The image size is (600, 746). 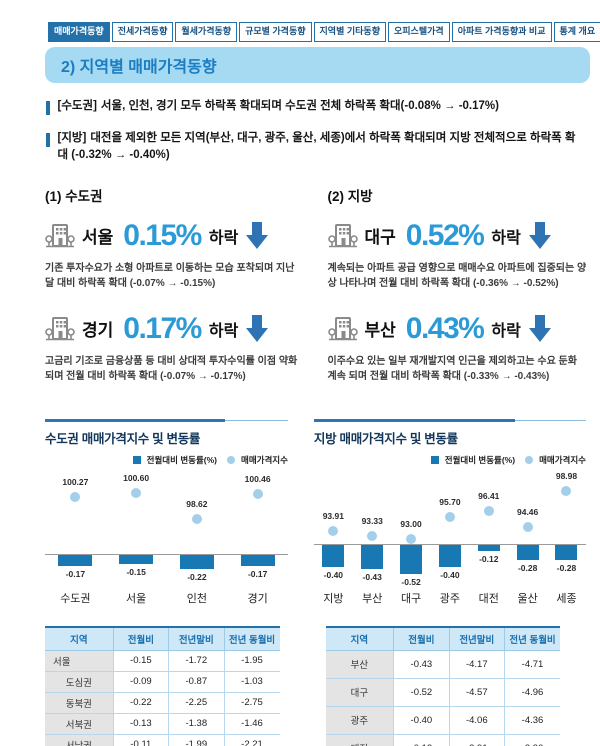 What do you see at coordinates (539, 329) in the screenshot?
I see `down-arrow-icon` at bounding box center [539, 329].